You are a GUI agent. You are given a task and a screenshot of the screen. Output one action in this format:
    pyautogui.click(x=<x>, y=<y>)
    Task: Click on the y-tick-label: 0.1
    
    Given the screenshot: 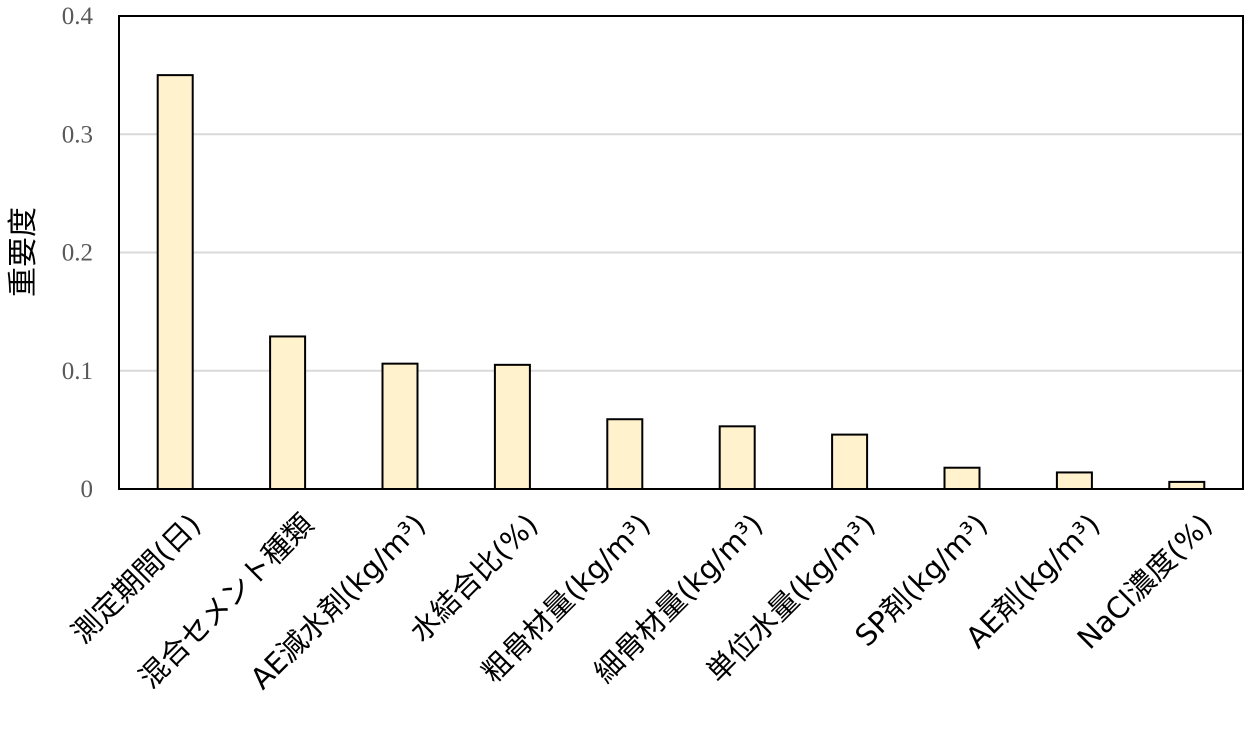 What is the action you would take?
    pyautogui.click(x=77, y=371)
    